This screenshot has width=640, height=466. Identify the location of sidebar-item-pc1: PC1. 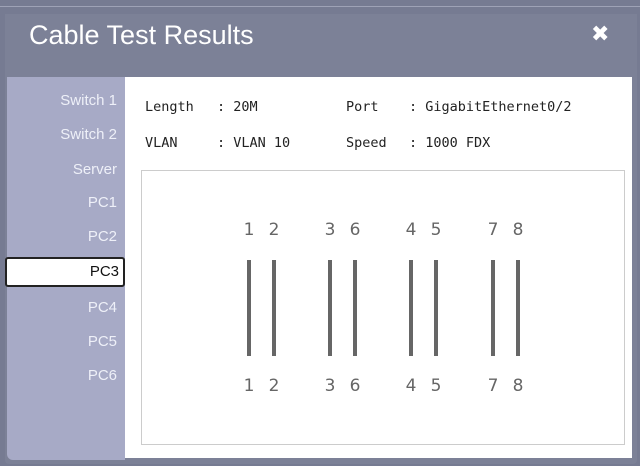
(102, 202).